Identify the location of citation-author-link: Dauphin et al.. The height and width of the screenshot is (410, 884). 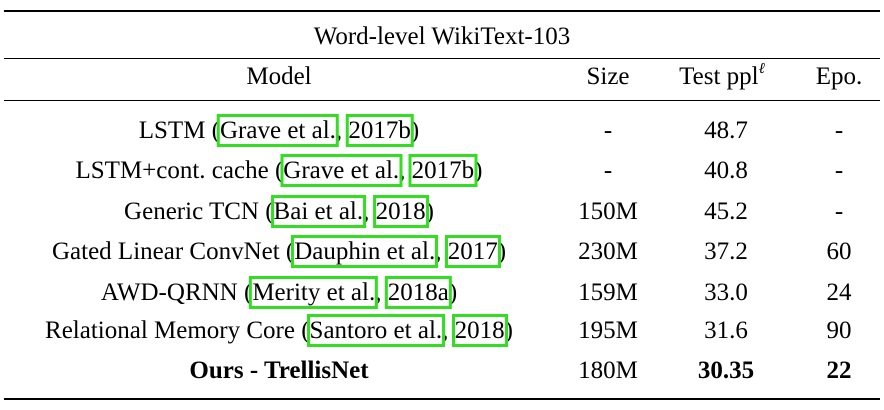
(365, 251).